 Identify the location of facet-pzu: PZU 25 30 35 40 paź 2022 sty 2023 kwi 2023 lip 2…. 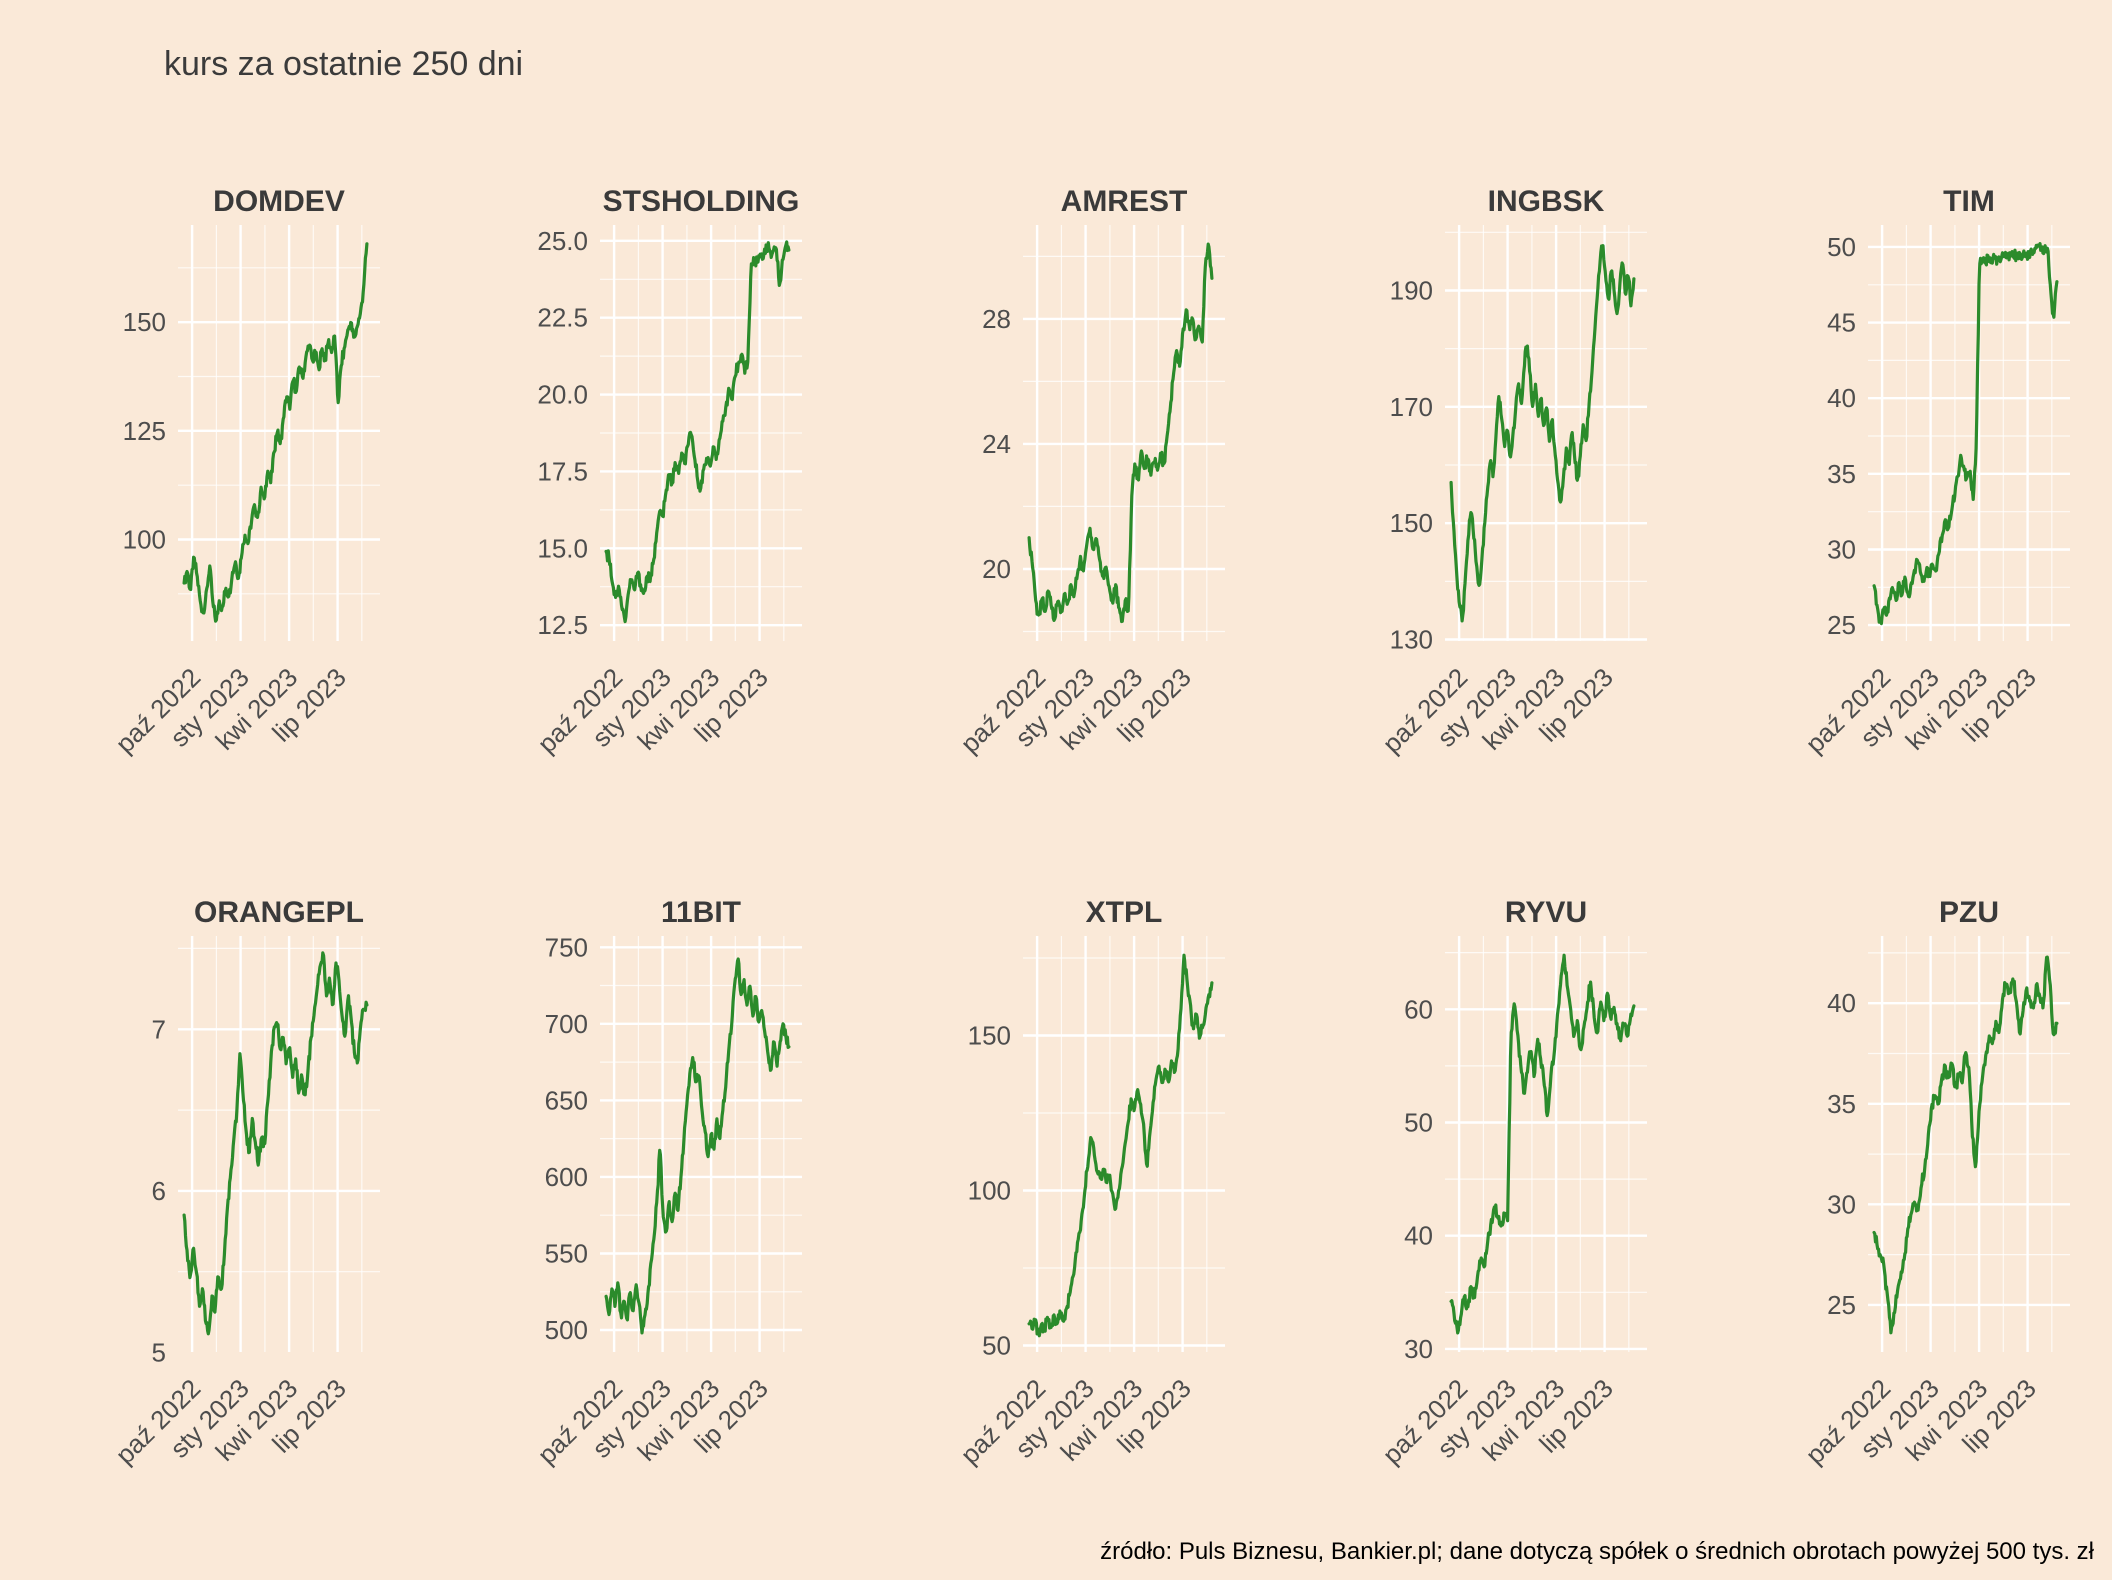
(1901, 1186).